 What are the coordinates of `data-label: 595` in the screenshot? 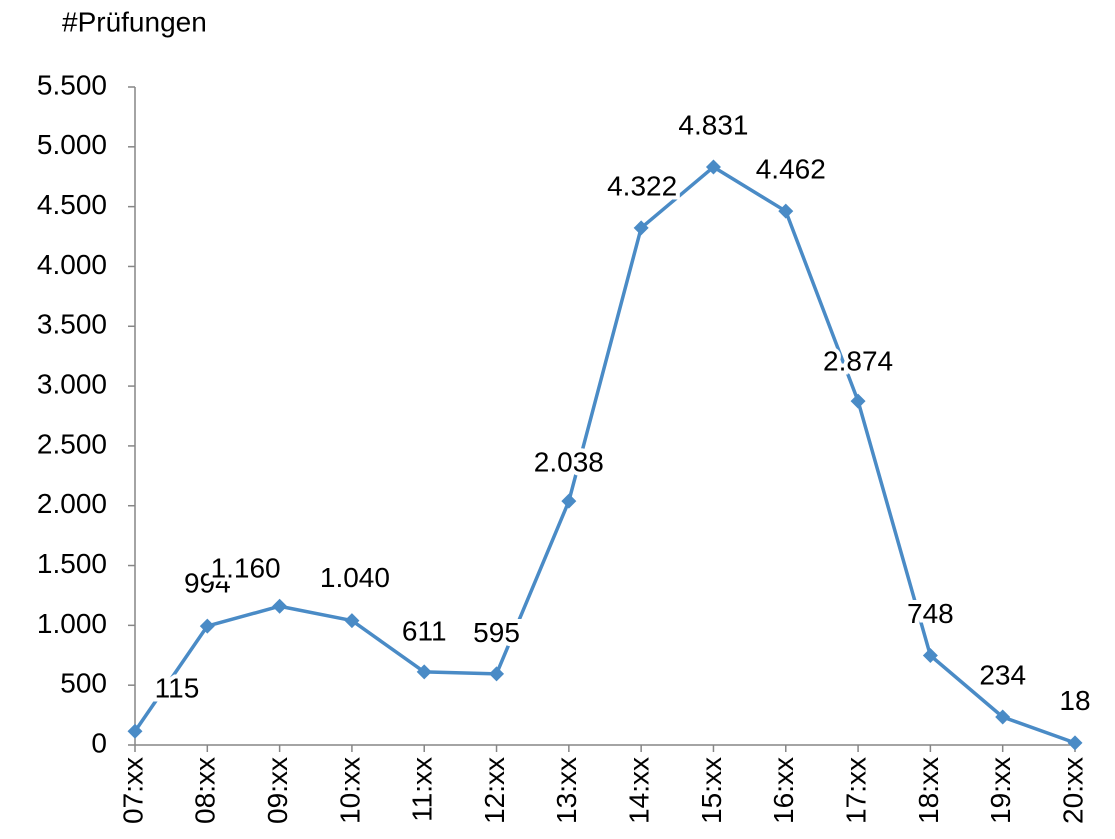 It's located at (496, 632).